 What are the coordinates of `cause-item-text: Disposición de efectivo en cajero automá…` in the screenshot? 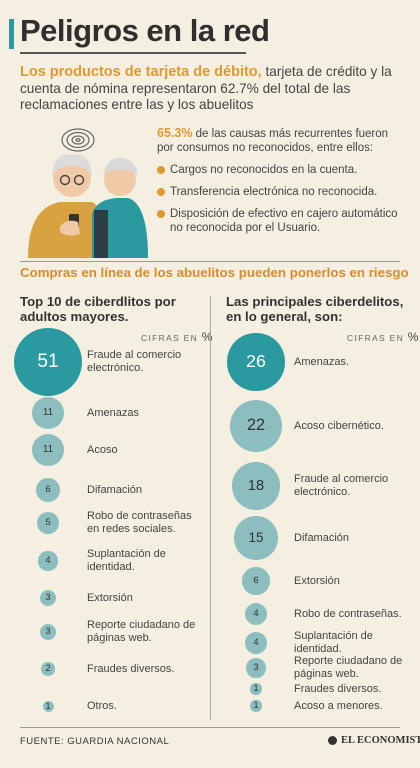 It's located at (284, 221).